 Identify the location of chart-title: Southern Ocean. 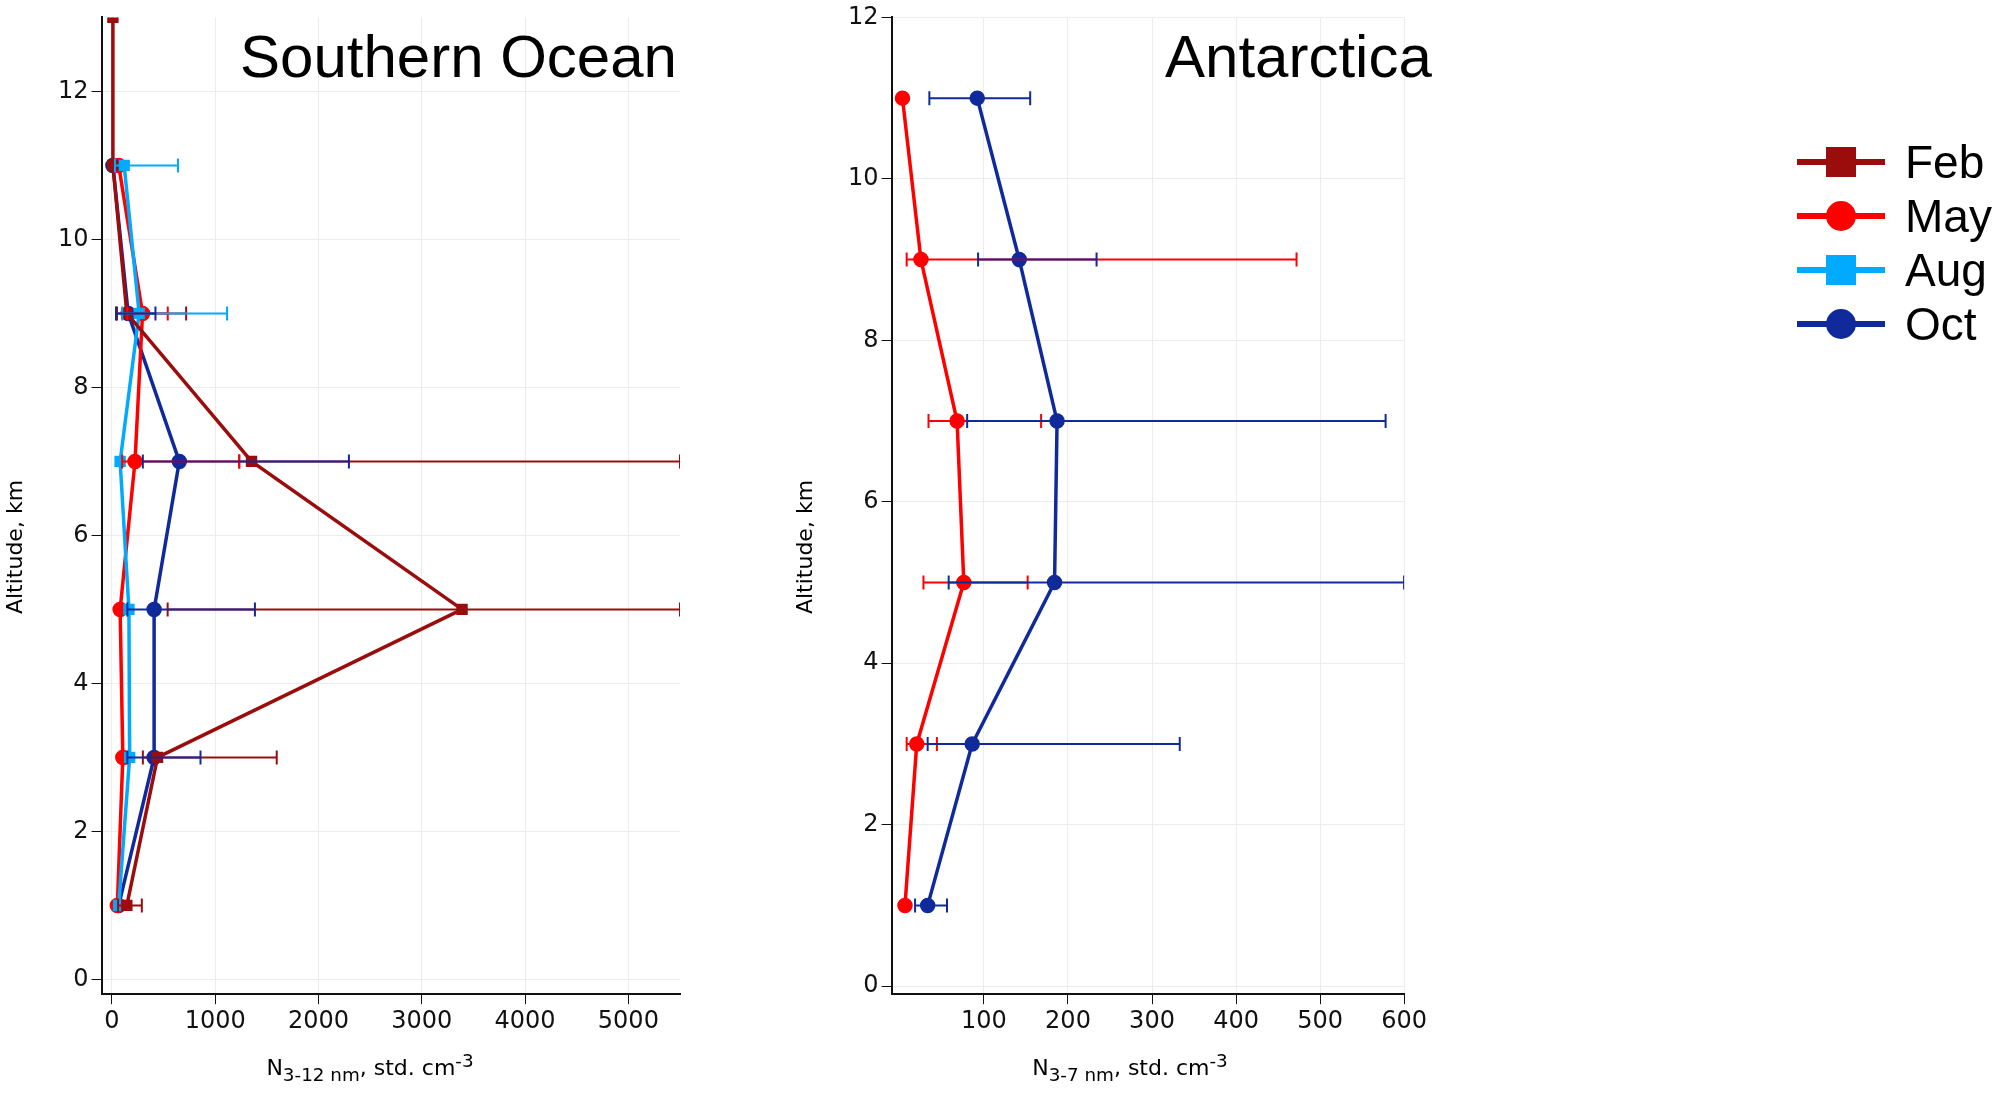
(458, 56).